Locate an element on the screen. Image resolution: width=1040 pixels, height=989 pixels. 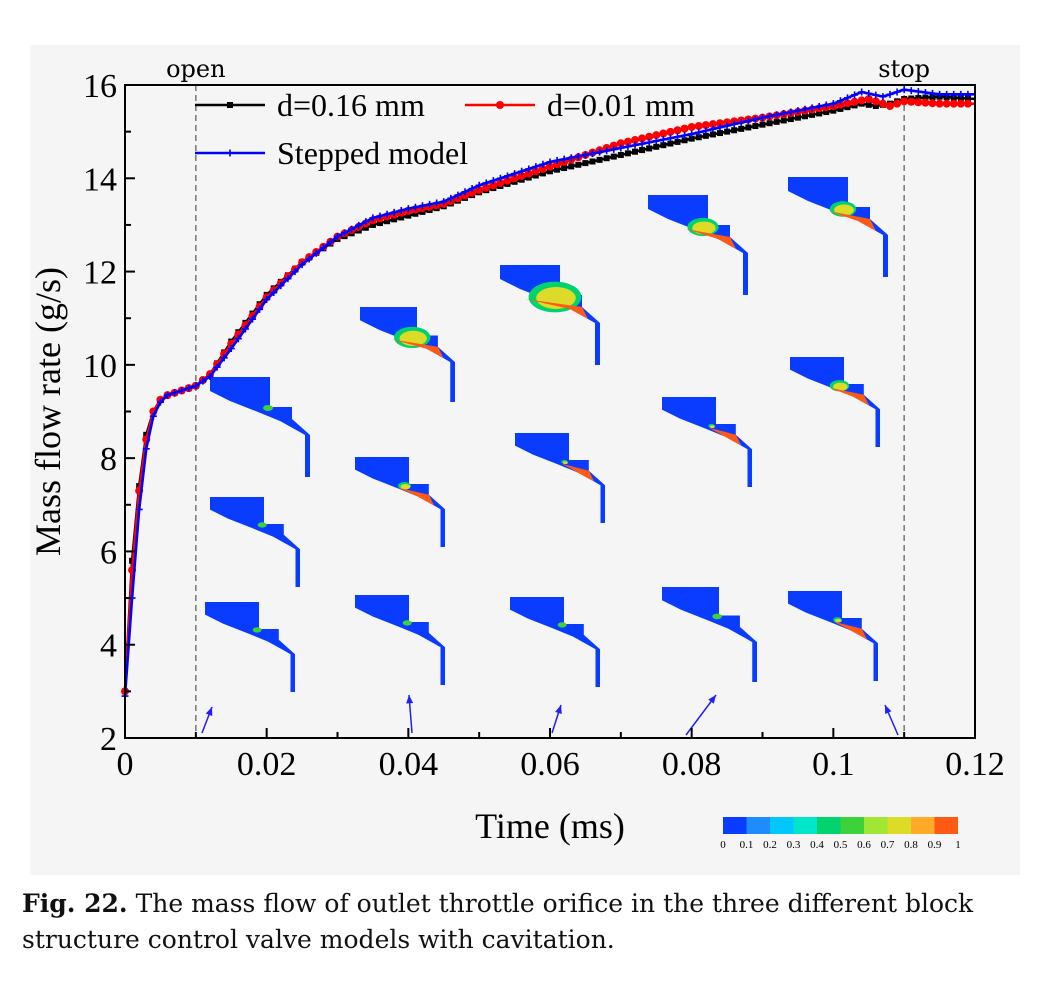
y-tick-label: 8 is located at coordinates (108, 459).